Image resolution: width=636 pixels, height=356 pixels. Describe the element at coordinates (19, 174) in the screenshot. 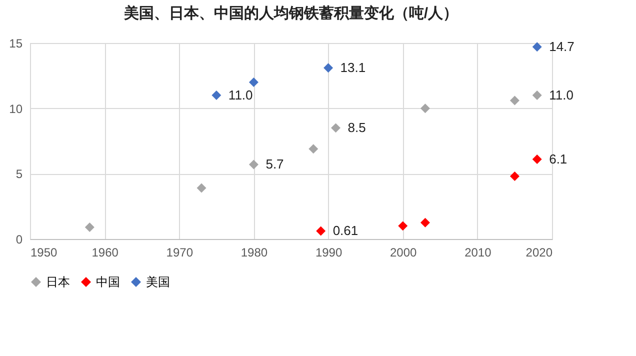

I see `y-tick-label: 5` at that location.